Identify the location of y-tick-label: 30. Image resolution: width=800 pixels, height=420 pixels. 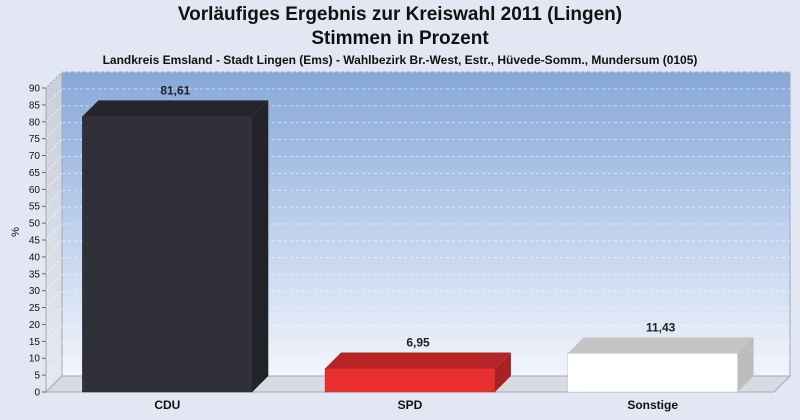
(35, 291).